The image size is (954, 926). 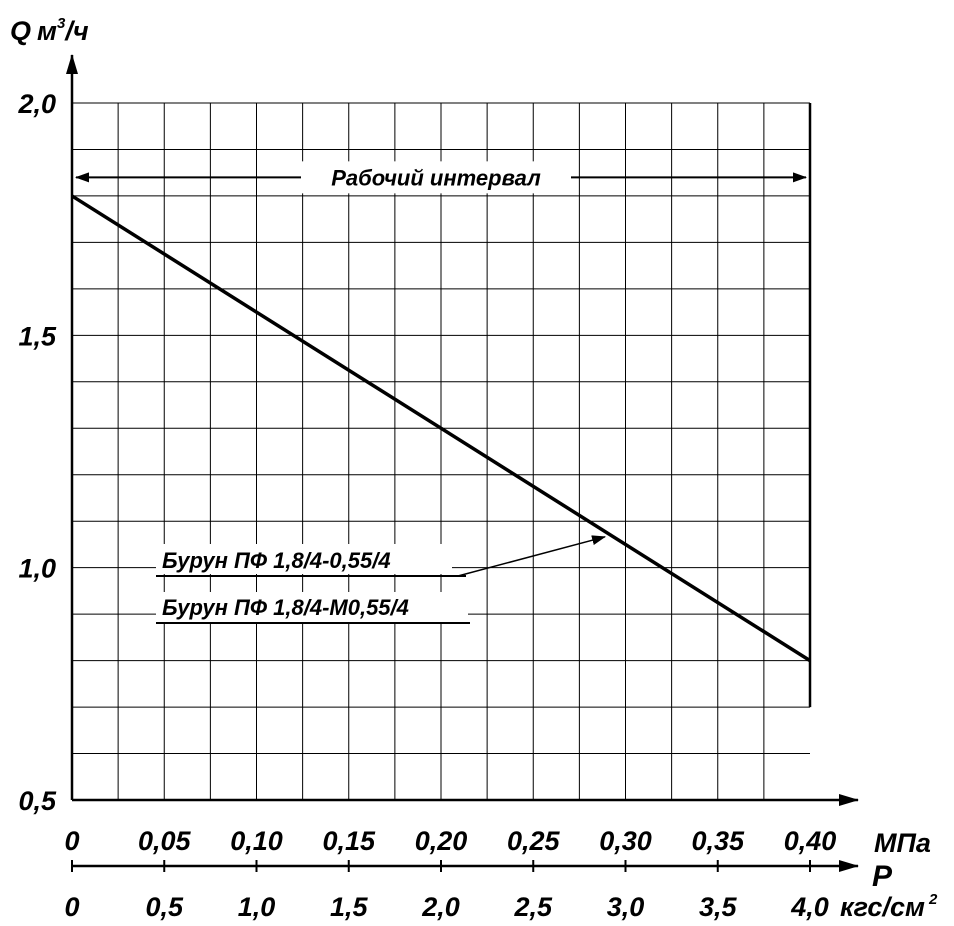 I want to click on x-tick-label-kgs: 3,5, so click(x=718, y=907).